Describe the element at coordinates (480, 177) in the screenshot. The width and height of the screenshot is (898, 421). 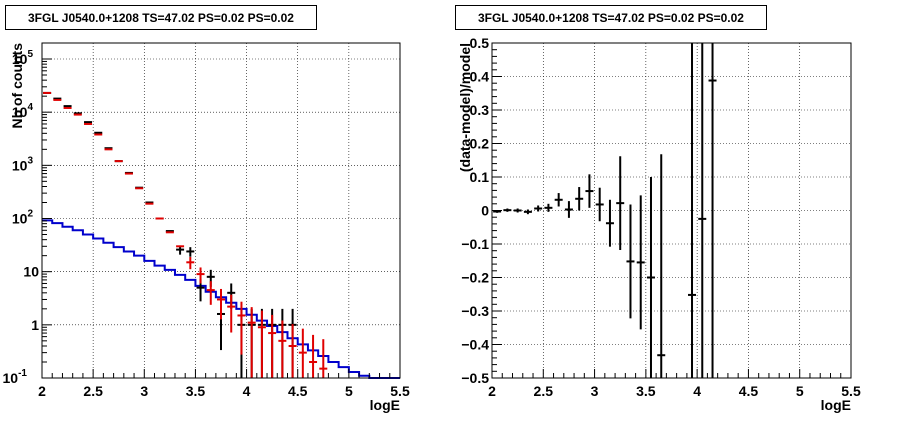
I see `y-tick-label: 0.1` at that location.